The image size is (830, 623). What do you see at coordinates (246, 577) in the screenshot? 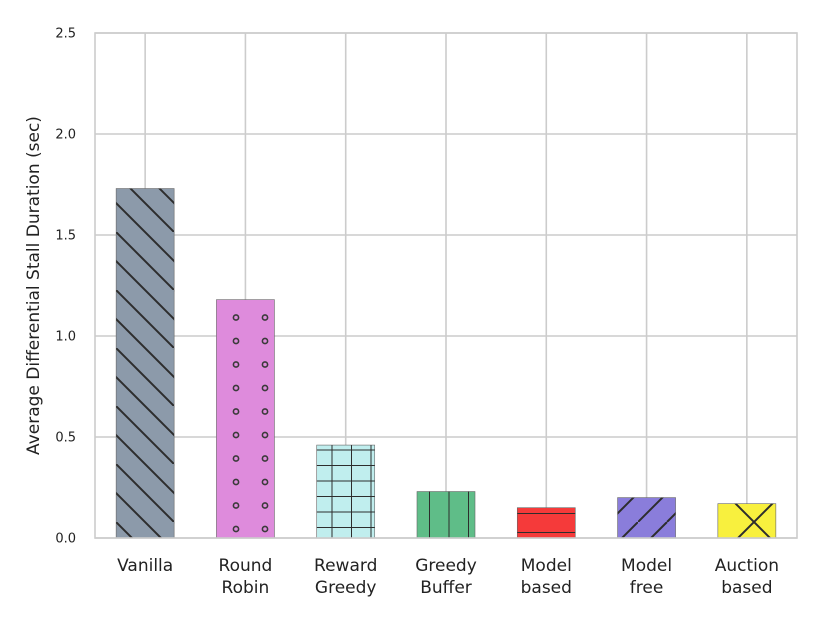
I see `x-tick-label: Round Robin` at bounding box center [246, 577].